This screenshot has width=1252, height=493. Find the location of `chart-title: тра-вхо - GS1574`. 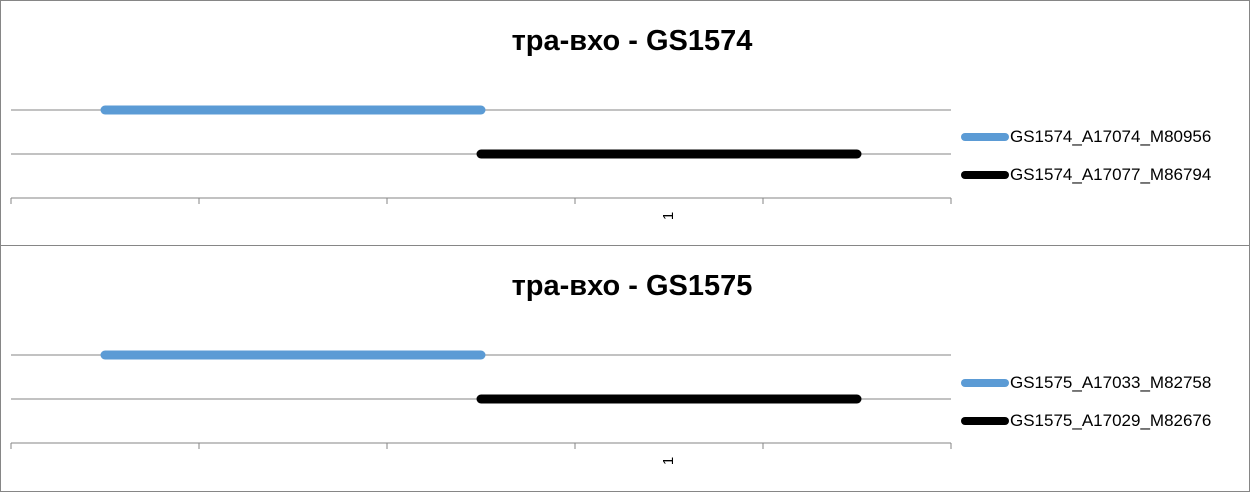

chart-title: тра-вхо - GS1574 is located at coordinates (632, 41).